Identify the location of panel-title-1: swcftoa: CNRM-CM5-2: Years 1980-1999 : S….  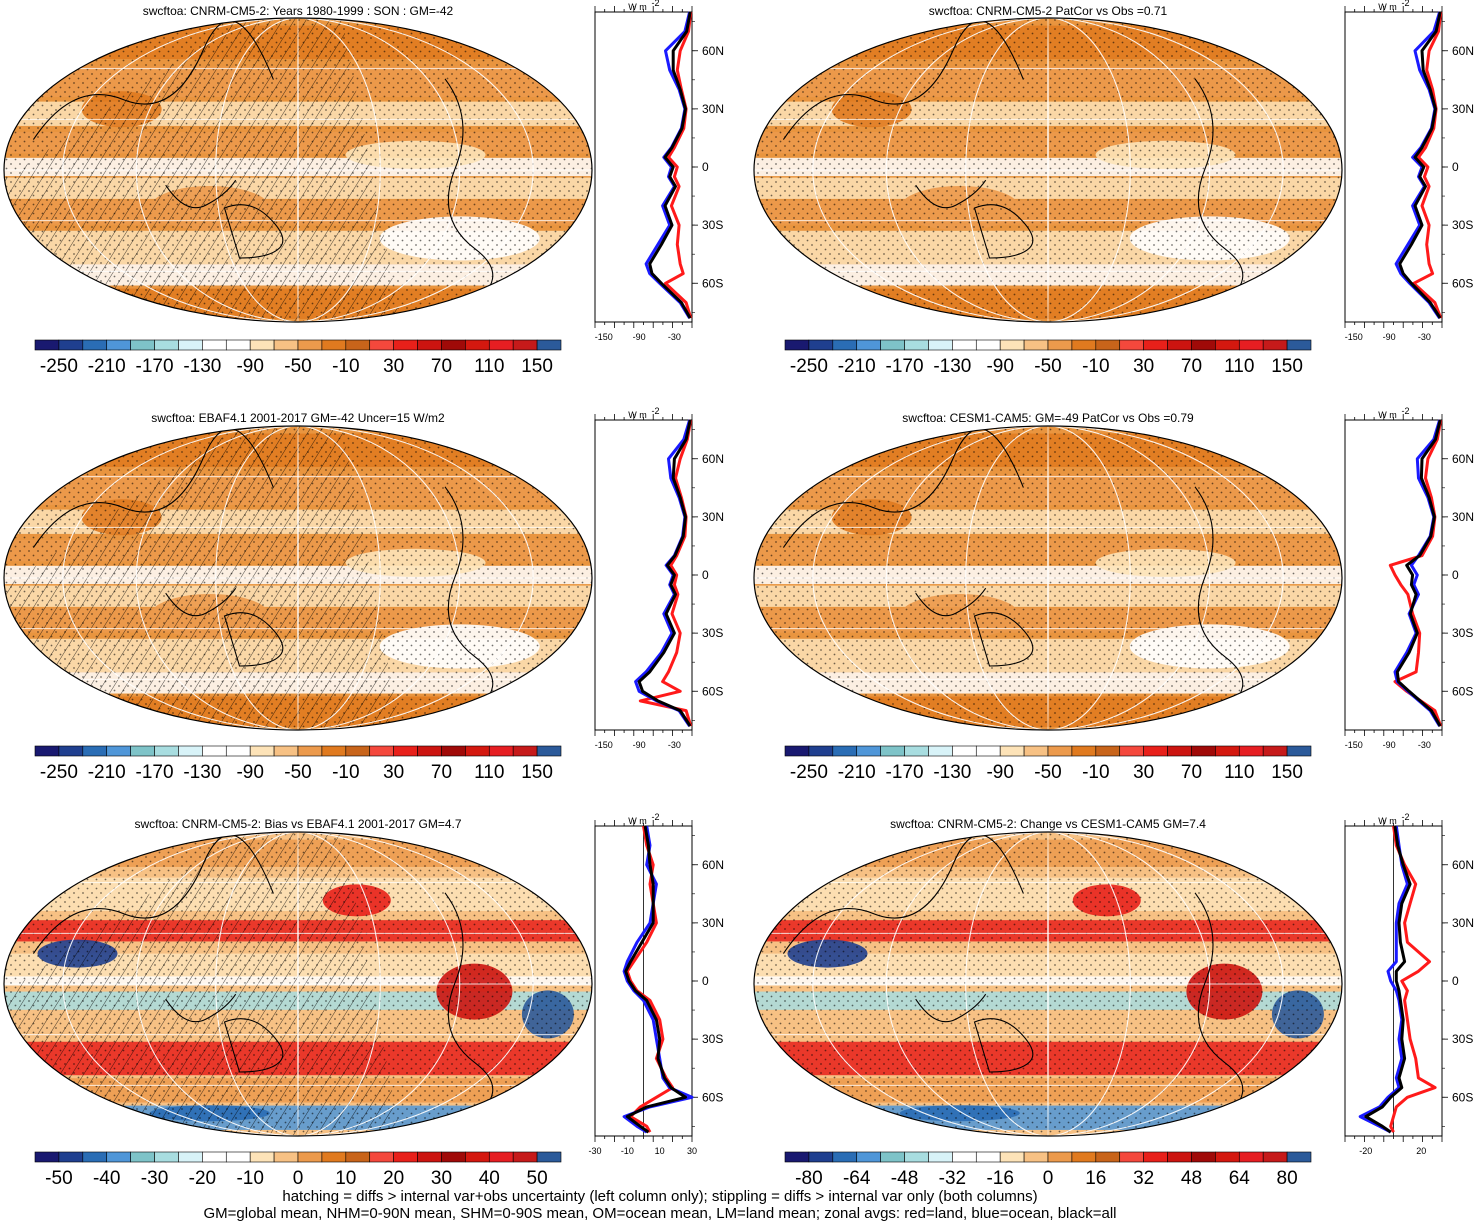
(298, 11).